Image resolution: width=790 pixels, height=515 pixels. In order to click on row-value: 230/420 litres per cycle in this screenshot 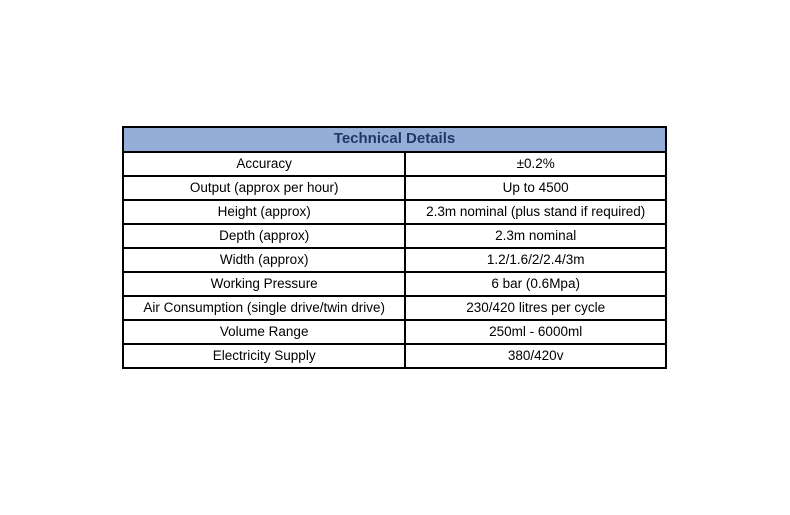, I will do `click(535, 308)`.